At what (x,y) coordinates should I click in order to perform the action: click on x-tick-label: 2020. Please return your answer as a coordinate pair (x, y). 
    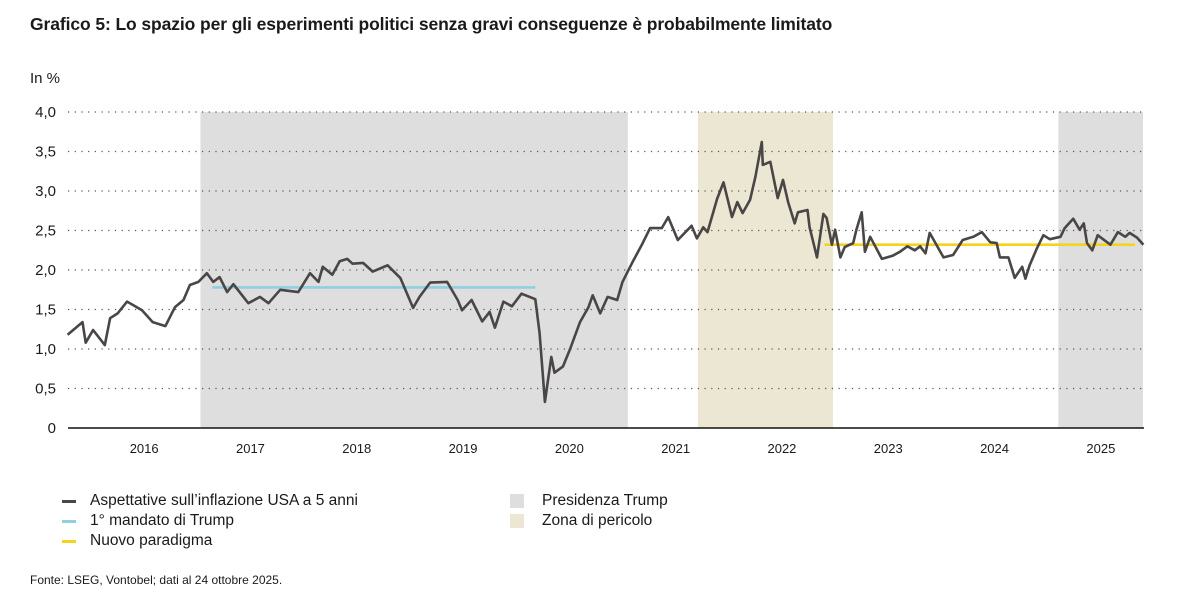
    Looking at the image, I should click on (569, 448).